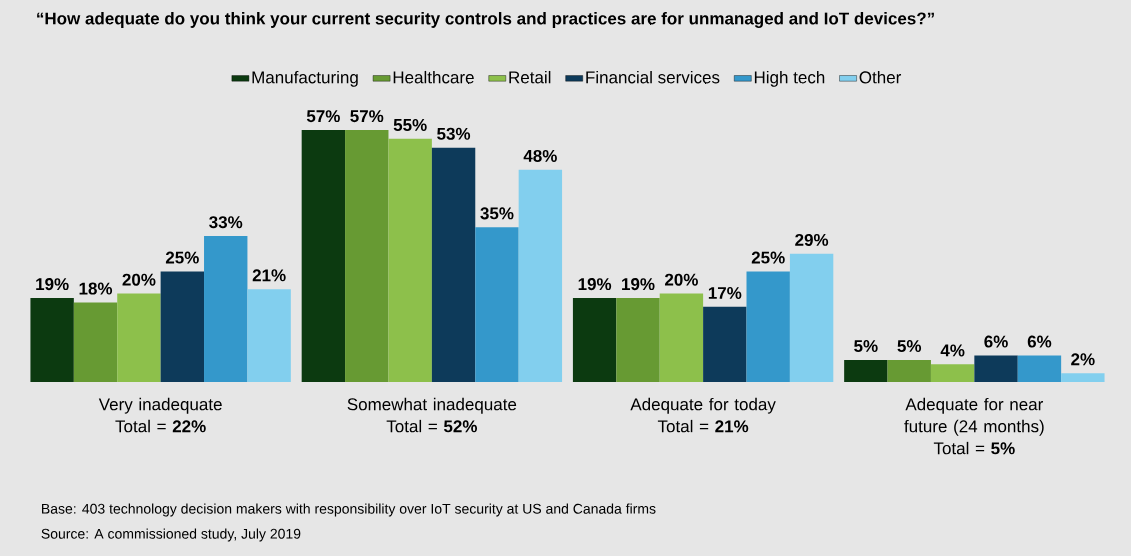 The width and height of the screenshot is (1131, 556). What do you see at coordinates (703, 405) in the screenshot?
I see `x-tick-label: Adequate for today` at bounding box center [703, 405].